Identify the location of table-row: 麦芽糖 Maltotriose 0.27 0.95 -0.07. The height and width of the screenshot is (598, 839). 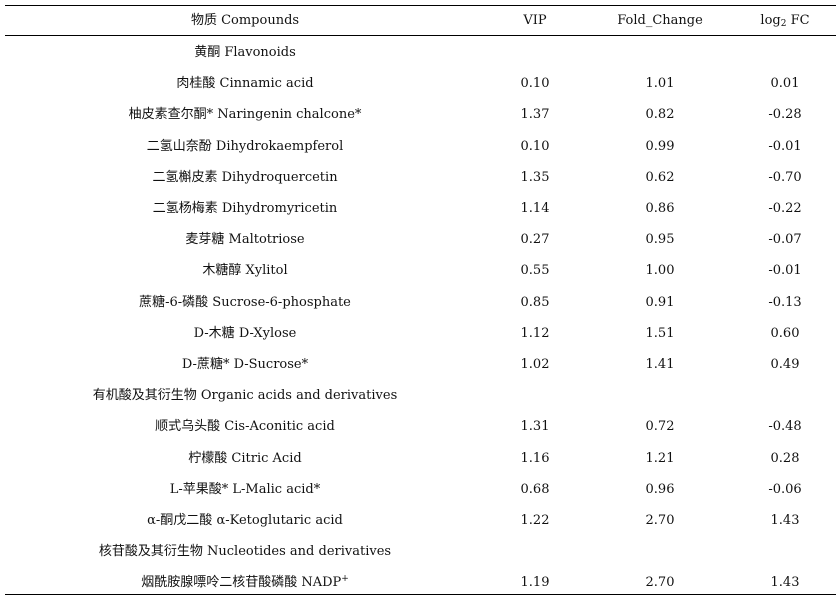
(420, 239).